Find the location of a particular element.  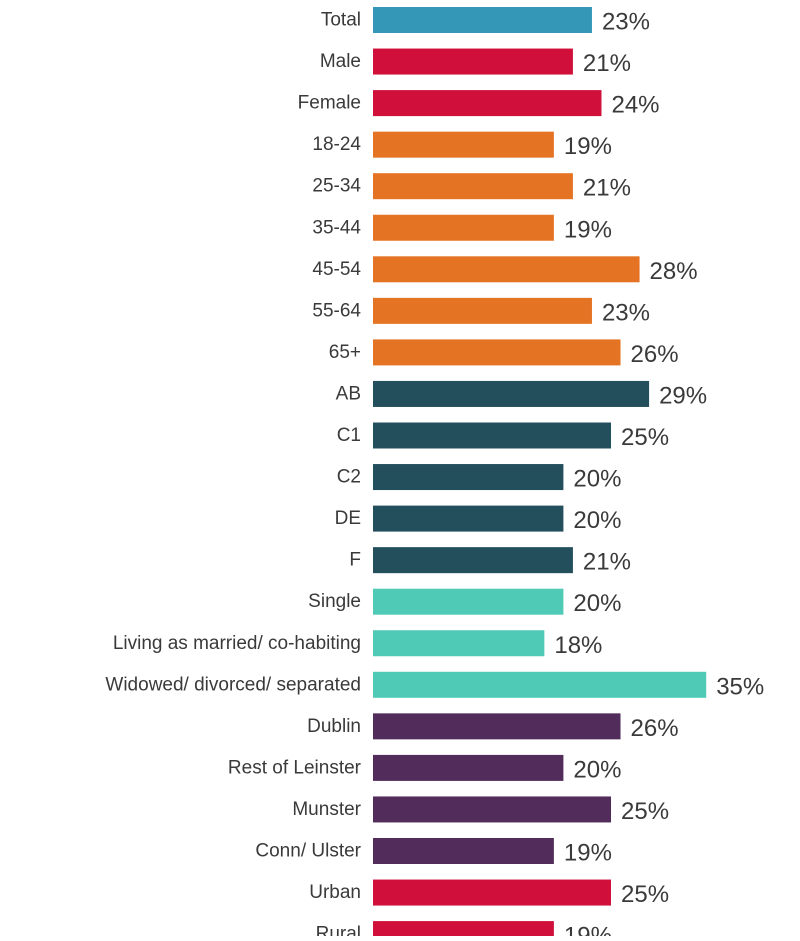

category-label-1: Total is located at coordinates (341, 20).